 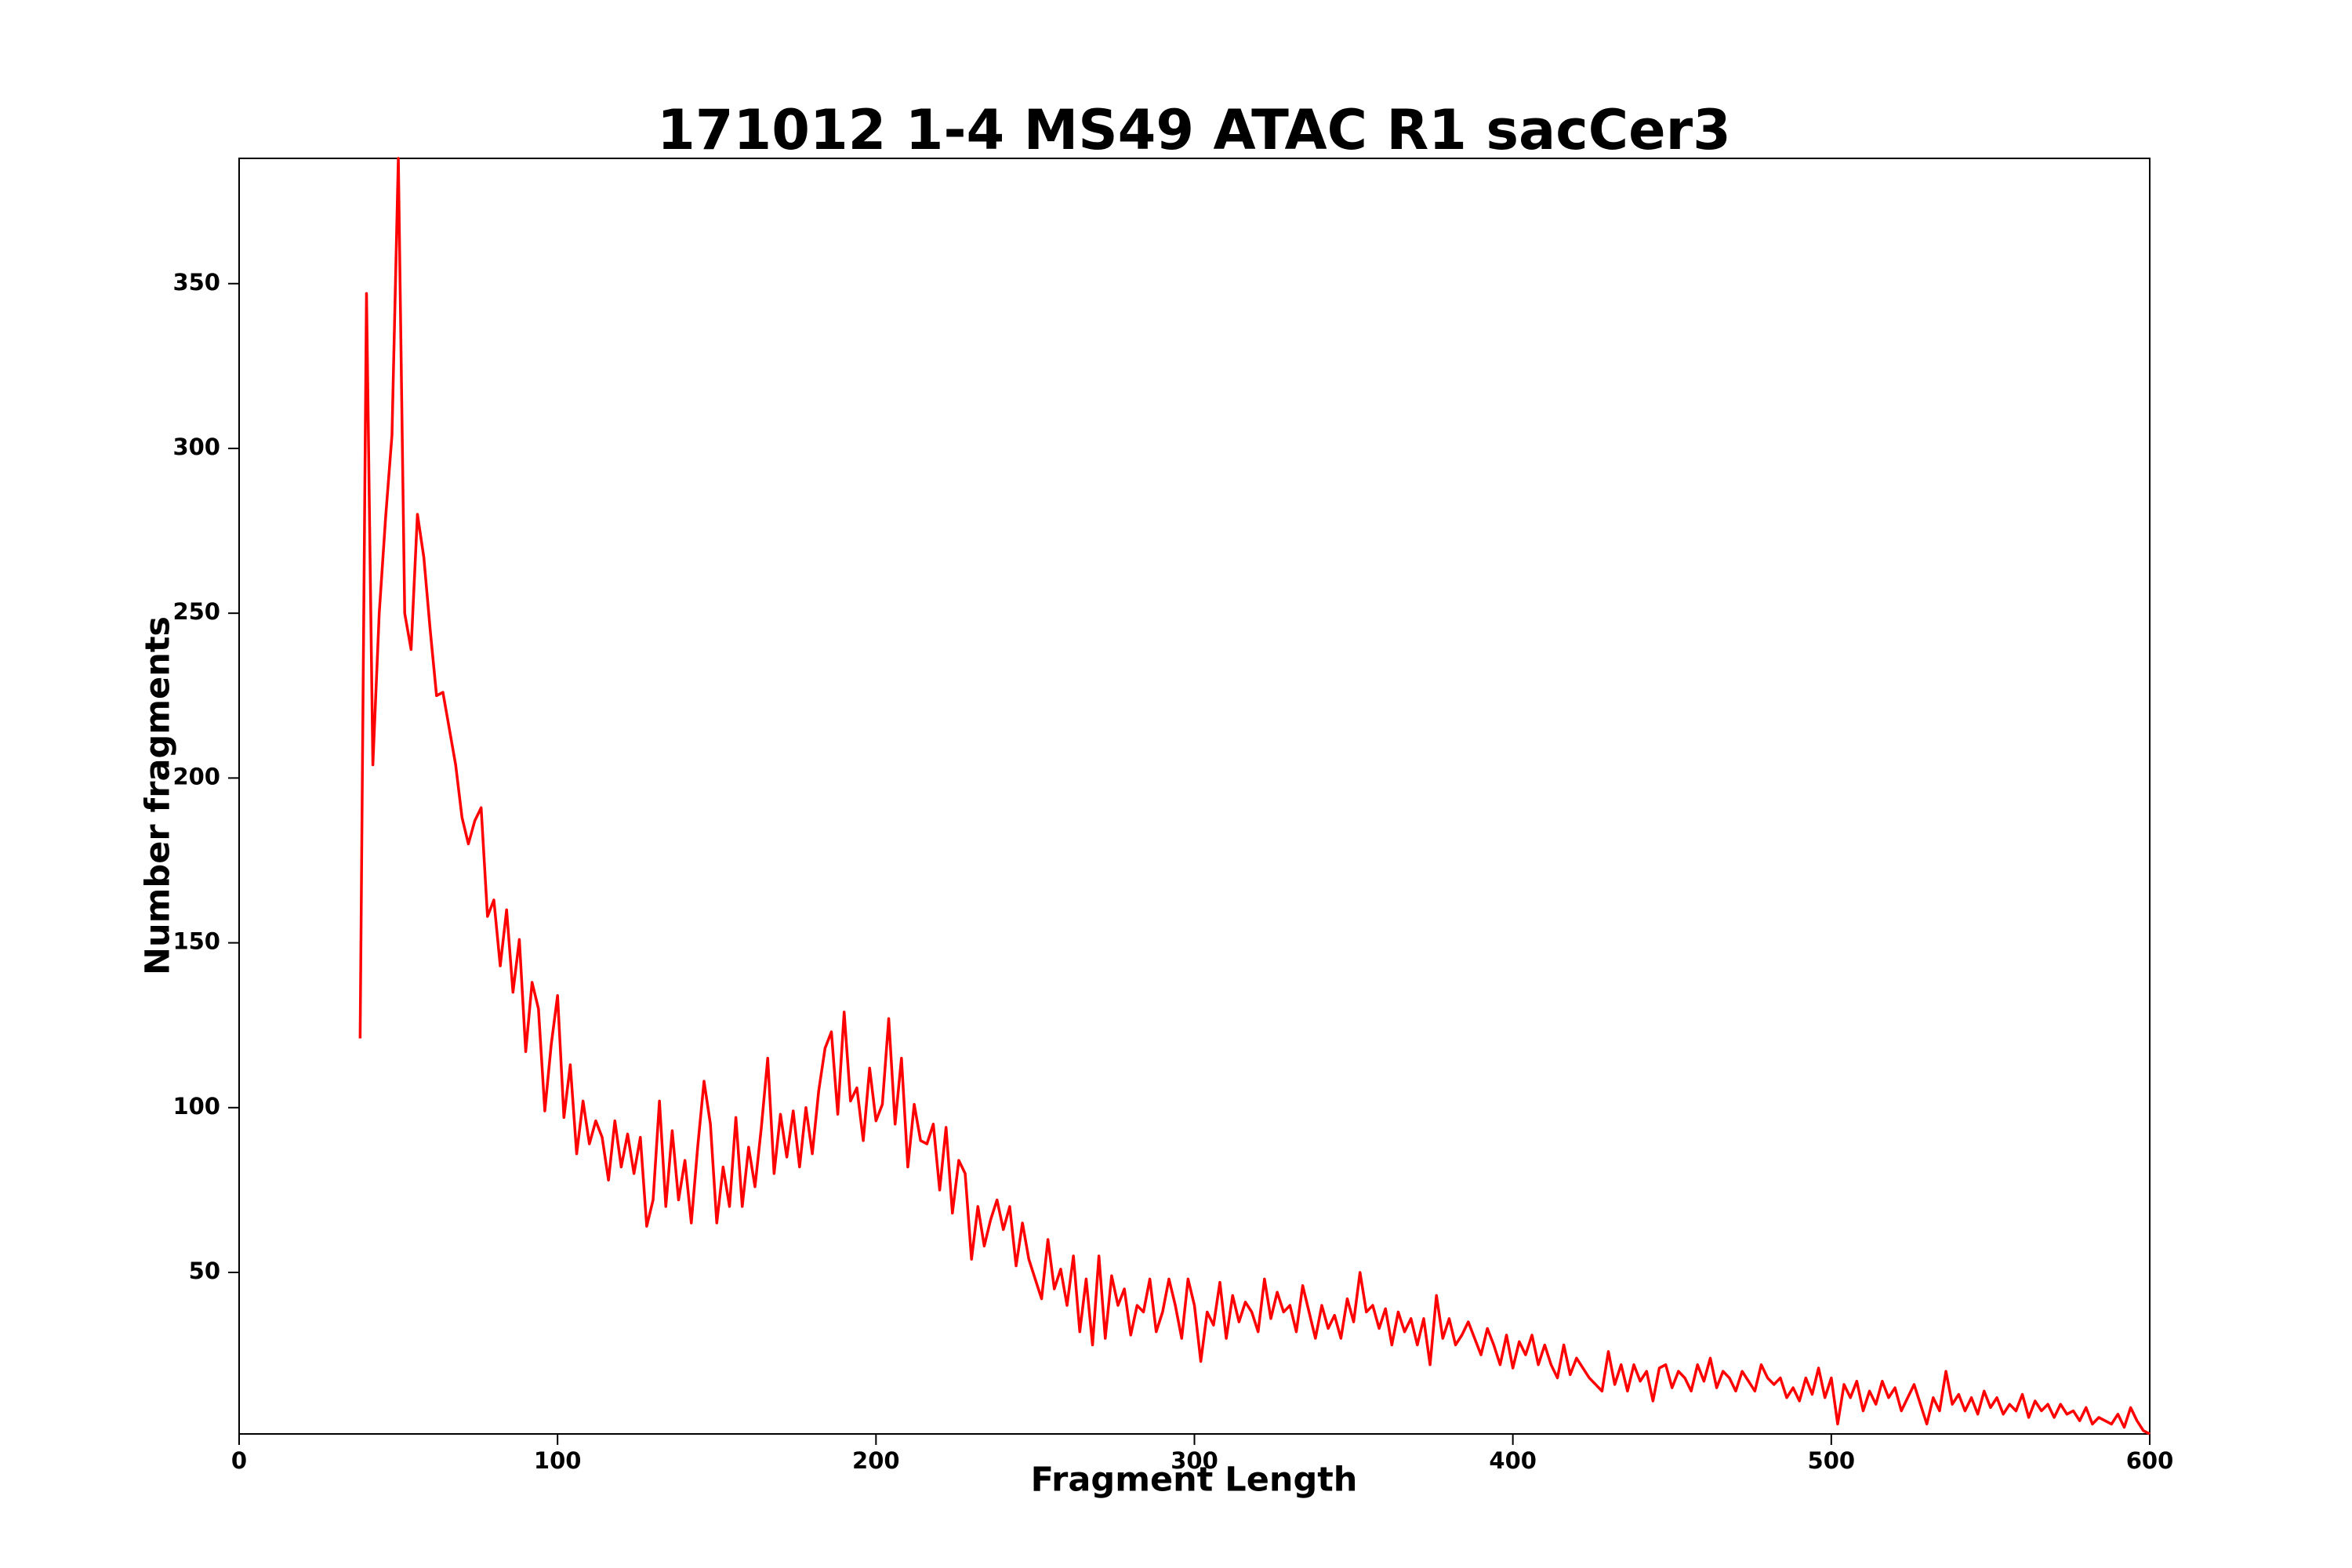 I want to click on x-tick-label: 0, so click(x=239, y=1460).